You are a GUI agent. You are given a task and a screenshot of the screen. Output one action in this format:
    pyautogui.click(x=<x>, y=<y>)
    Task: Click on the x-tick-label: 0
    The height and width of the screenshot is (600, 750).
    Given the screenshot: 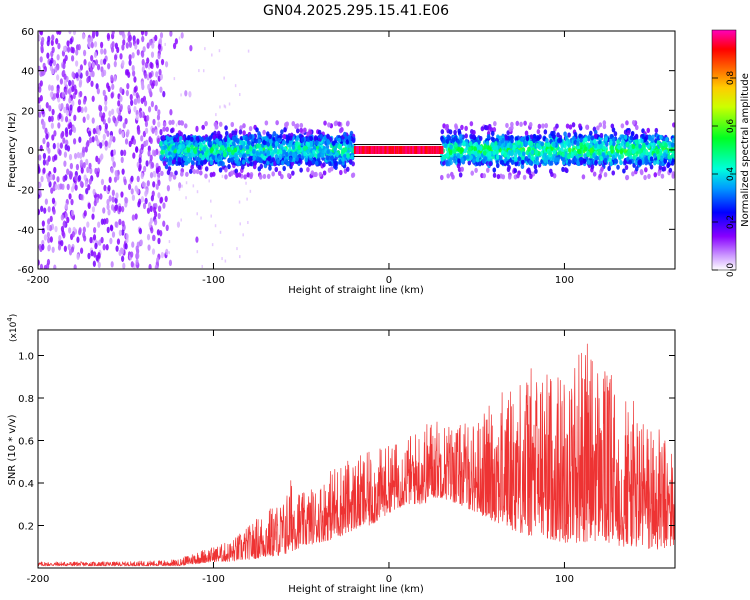 What is the action you would take?
    pyautogui.click(x=389, y=579)
    